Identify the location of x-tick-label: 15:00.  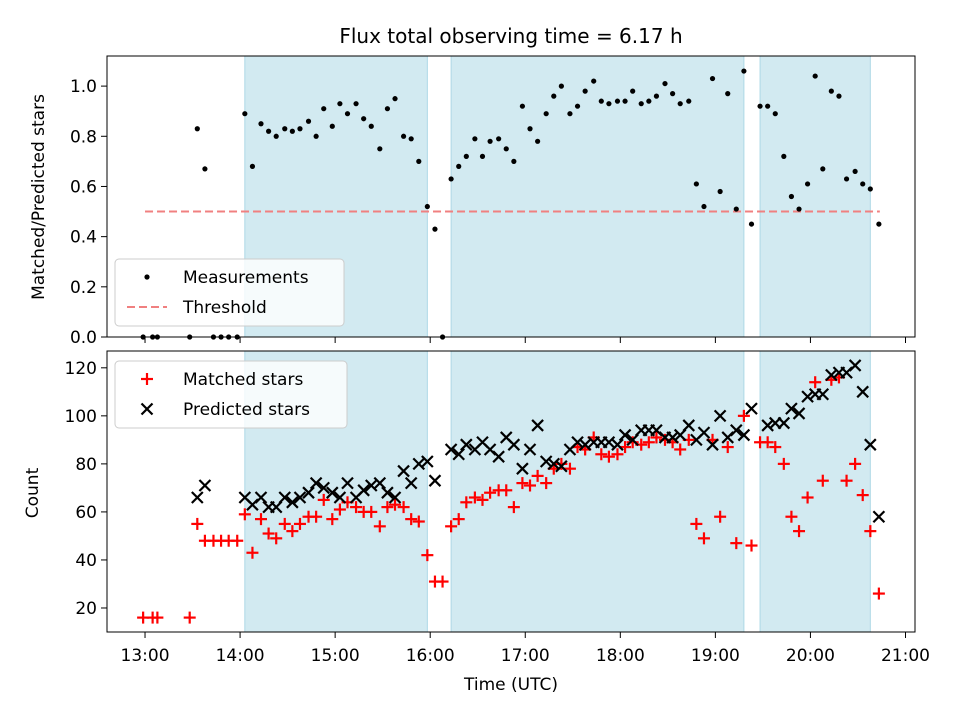
(335, 656).